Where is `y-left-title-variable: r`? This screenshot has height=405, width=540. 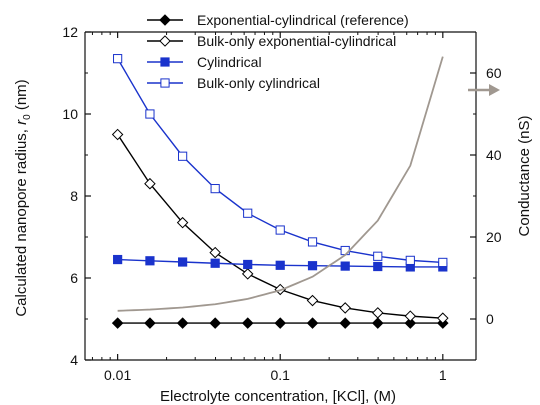
y-left-title-variable: r is located at coordinates (21, 122).